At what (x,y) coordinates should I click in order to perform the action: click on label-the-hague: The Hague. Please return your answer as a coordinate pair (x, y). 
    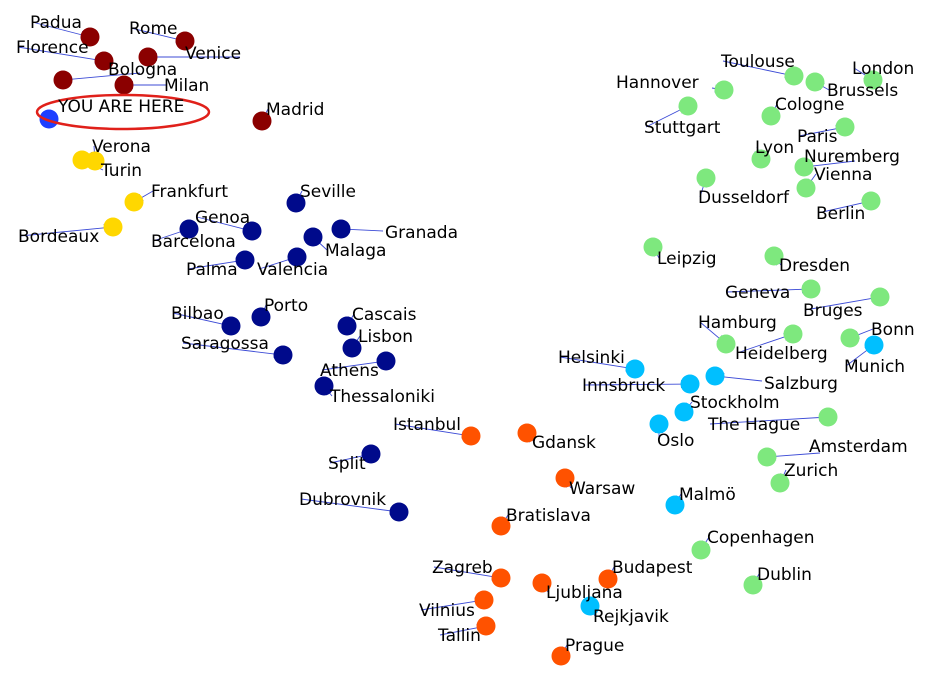
    Looking at the image, I should click on (753, 425).